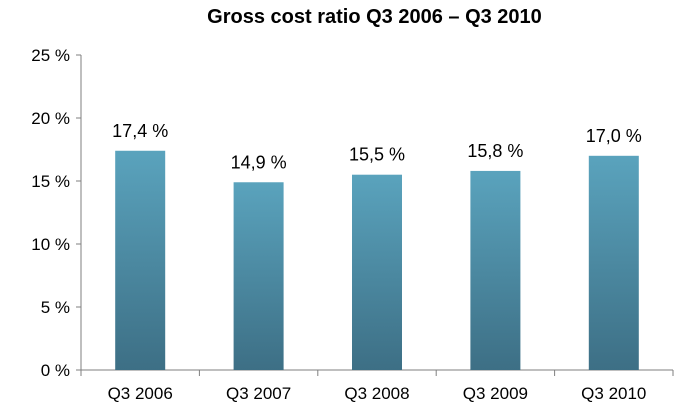 Image resolution: width=679 pixels, height=414 pixels. What do you see at coordinates (495, 393) in the screenshot?
I see `x-tick-label: Q3 2009` at bounding box center [495, 393].